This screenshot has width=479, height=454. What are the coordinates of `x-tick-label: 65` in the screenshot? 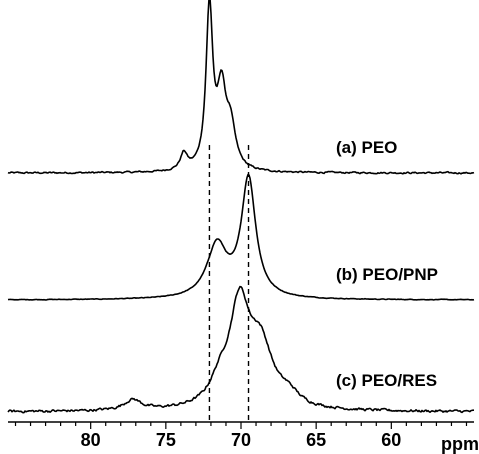 It's located at (316, 440).